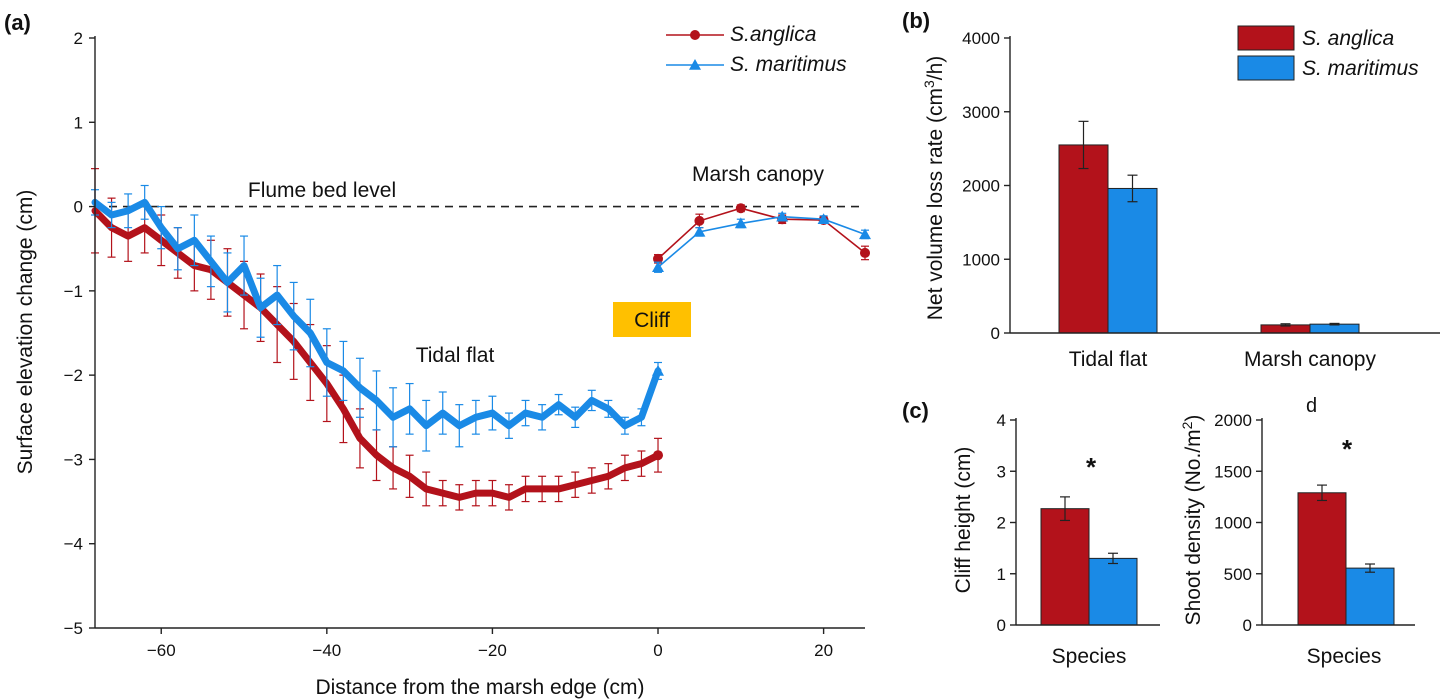 The image size is (1450, 700). I want to click on category-label: Tidal flat, so click(1108, 359).